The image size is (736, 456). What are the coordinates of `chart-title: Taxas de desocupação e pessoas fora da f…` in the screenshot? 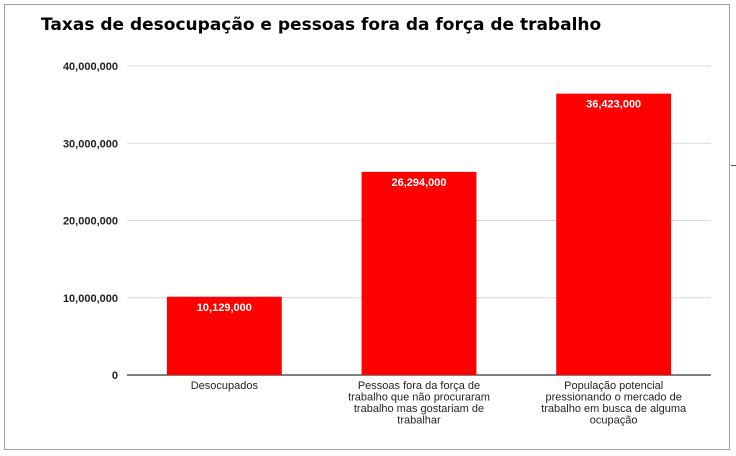 It's located at (321, 25).